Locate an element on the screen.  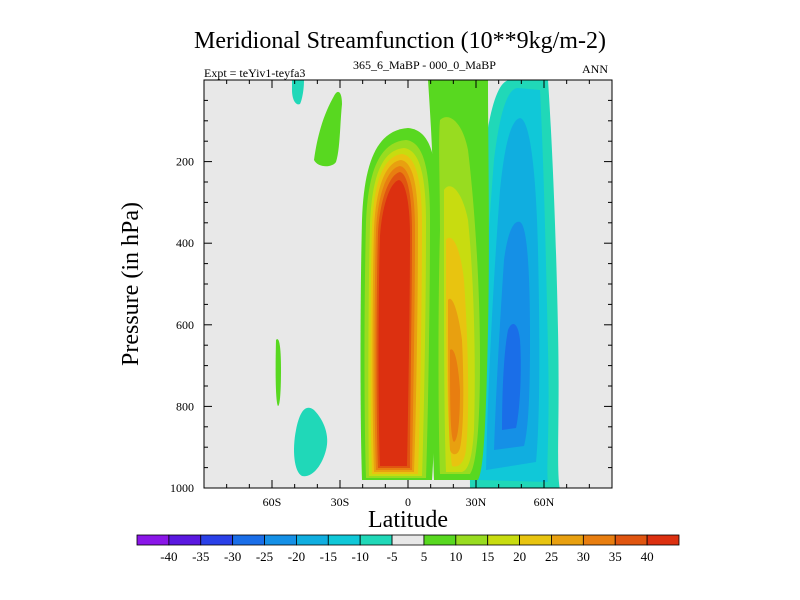
x-axis-label: Latitude is located at coordinates (408, 520).